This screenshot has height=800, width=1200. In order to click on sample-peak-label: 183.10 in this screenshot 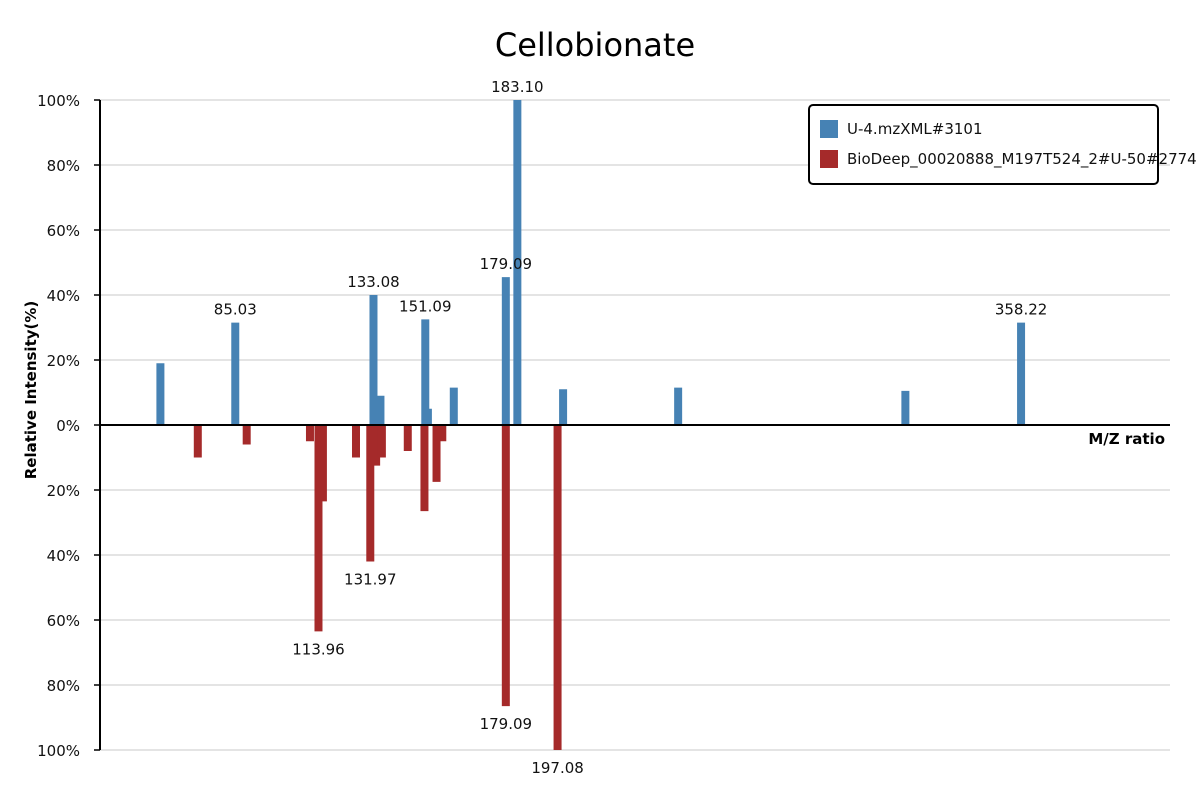, I will do `click(517, 87)`.